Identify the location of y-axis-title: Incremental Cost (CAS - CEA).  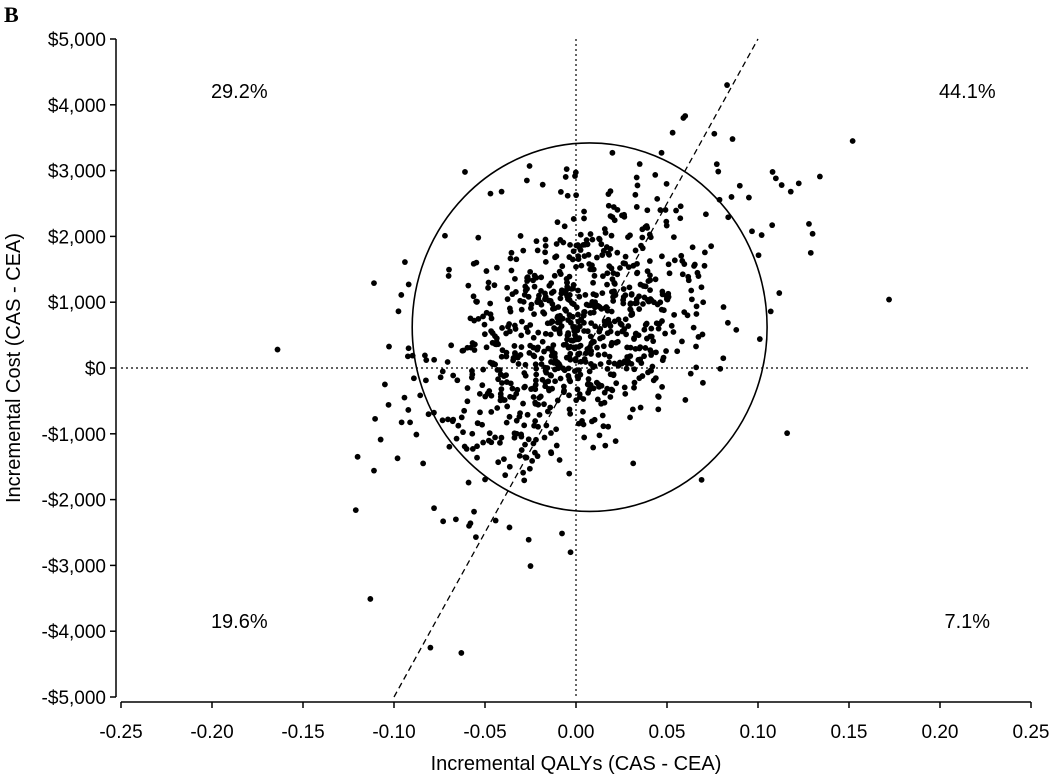
(14, 368).